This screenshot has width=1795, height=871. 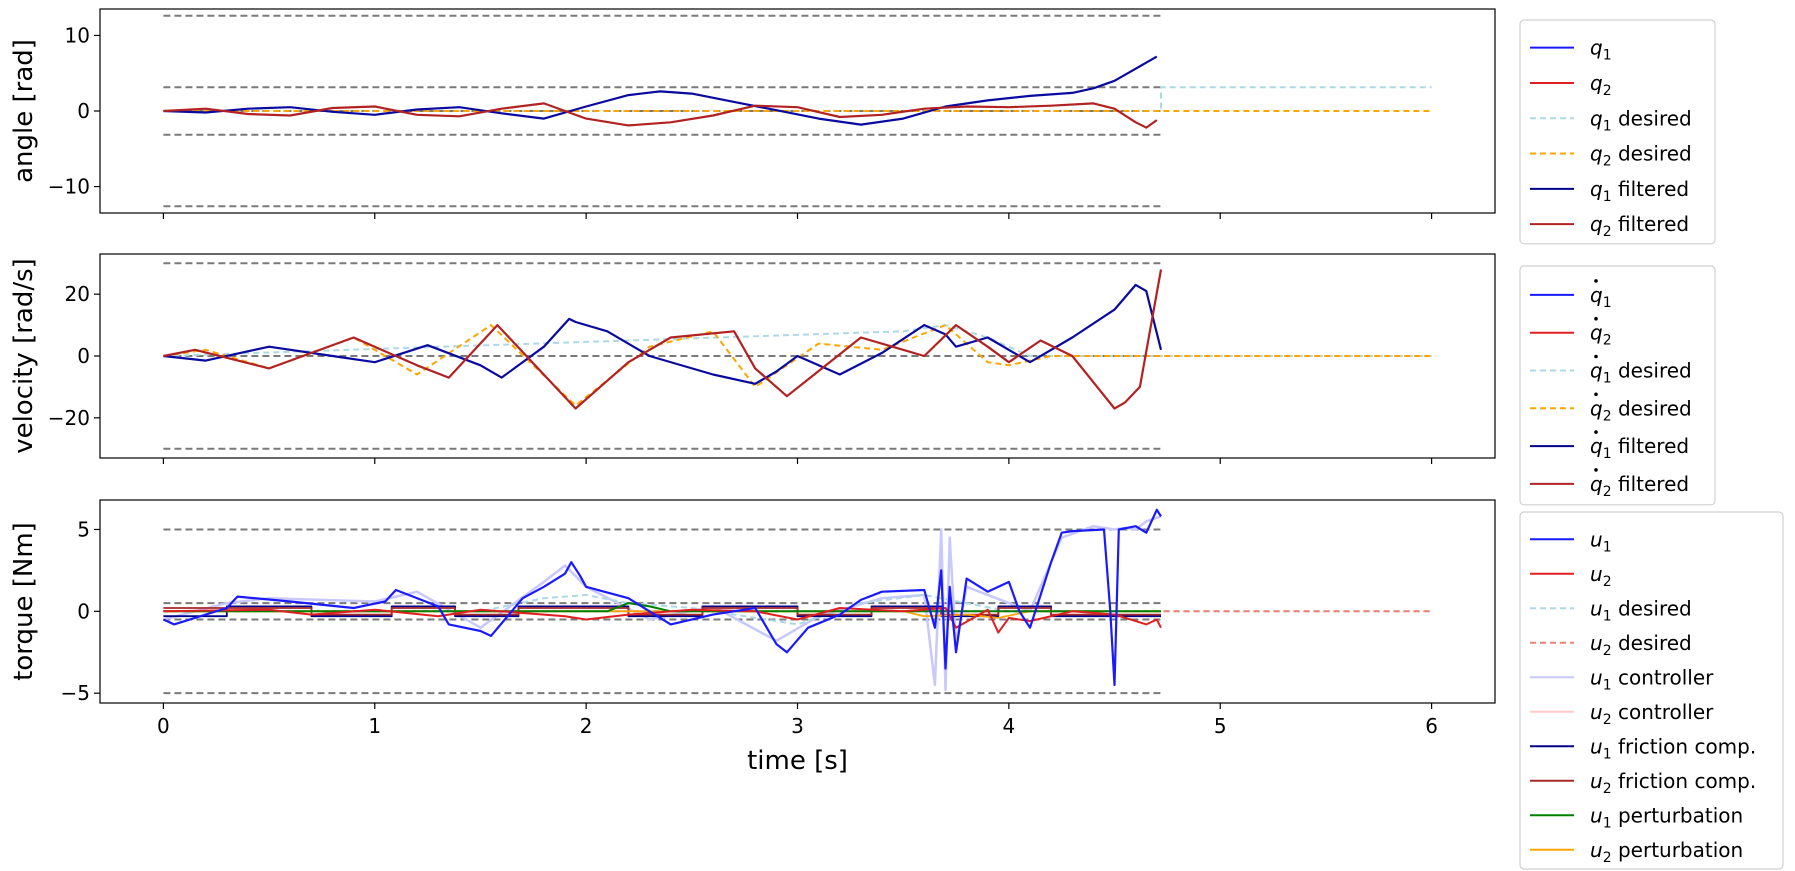 What do you see at coordinates (1008, 726) in the screenshot?
I see `x-tick-label: 4` at bounding box center [1008, 726].